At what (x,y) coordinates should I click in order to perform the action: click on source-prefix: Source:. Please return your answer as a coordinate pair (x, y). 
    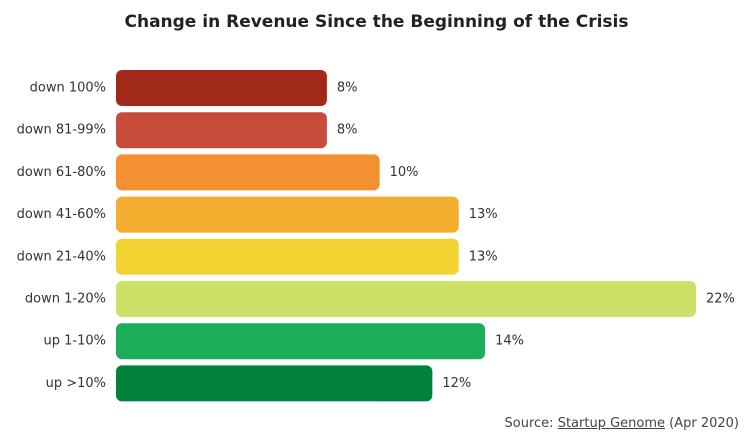
    Looking at the image, I should click on (531, 423).